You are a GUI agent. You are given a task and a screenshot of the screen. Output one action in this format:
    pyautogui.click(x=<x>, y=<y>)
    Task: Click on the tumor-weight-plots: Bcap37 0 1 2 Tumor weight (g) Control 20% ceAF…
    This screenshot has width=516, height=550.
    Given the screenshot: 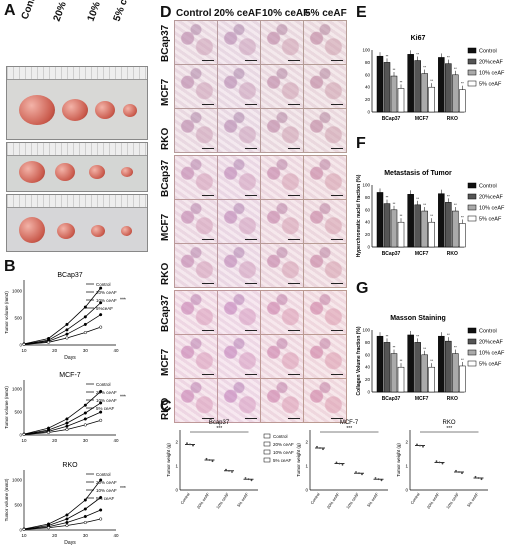 What is the action you would take?
    pyautogui.click(x=327, y=465)
    